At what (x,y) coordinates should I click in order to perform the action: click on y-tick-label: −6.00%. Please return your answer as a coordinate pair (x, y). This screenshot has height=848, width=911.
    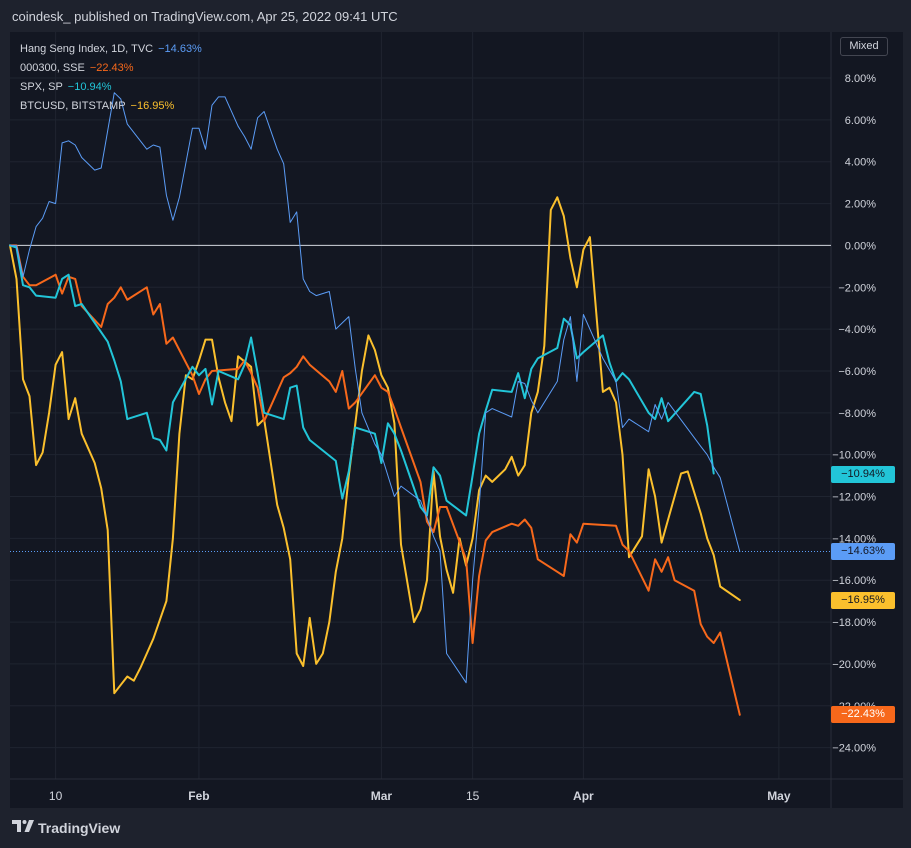
    Looking at the image, I should click on (857, 372).